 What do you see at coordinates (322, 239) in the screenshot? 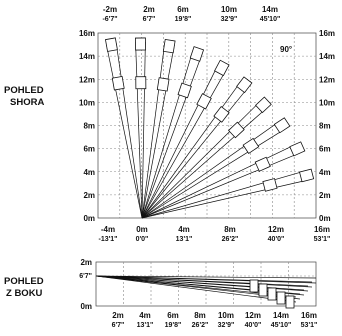
I see `bottom-axis-tick-ft: 53'1"` at bounding box center [322, 239].